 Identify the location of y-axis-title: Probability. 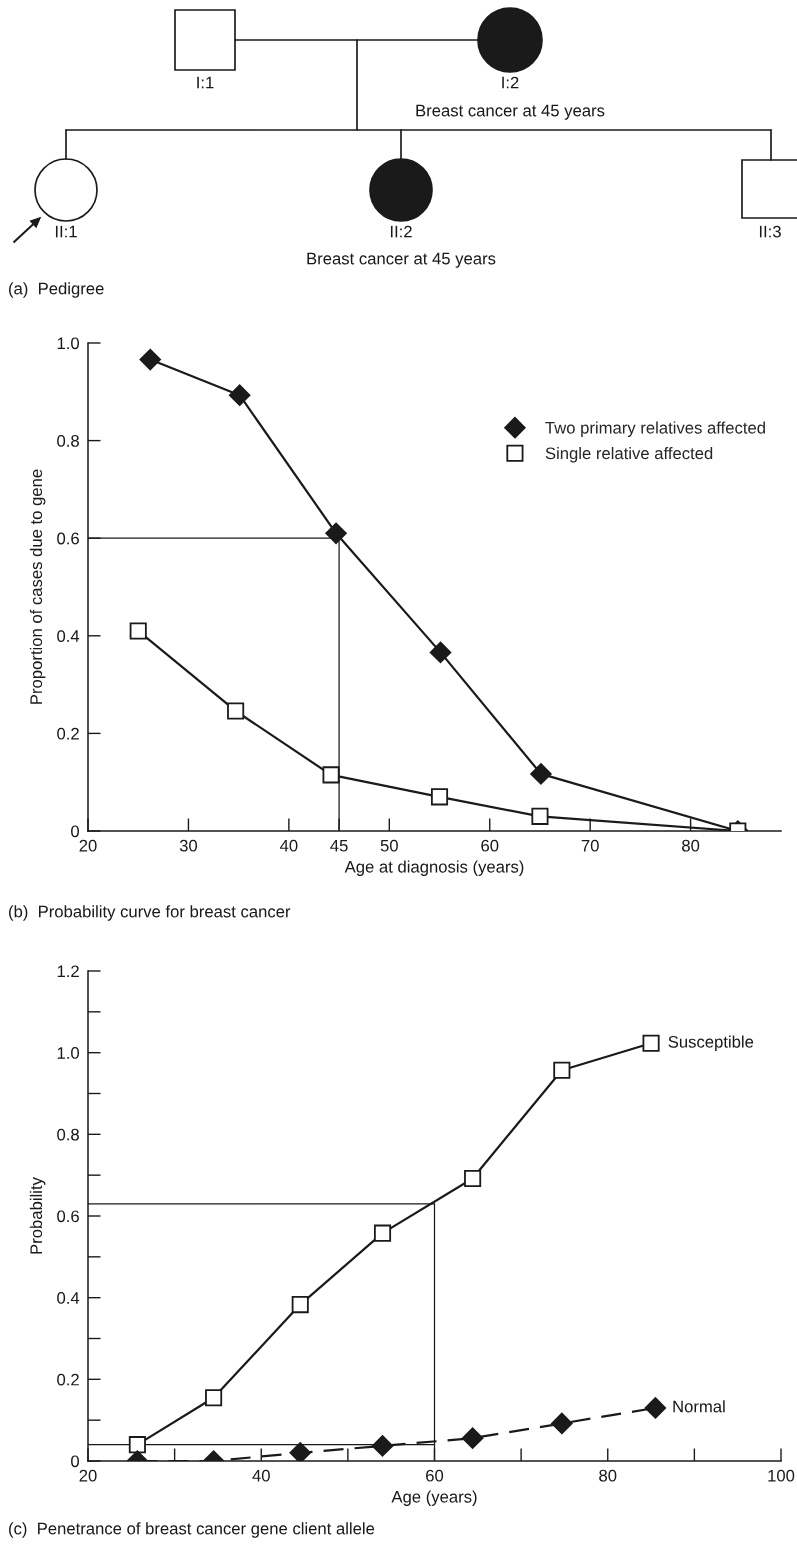
(37, 1215).